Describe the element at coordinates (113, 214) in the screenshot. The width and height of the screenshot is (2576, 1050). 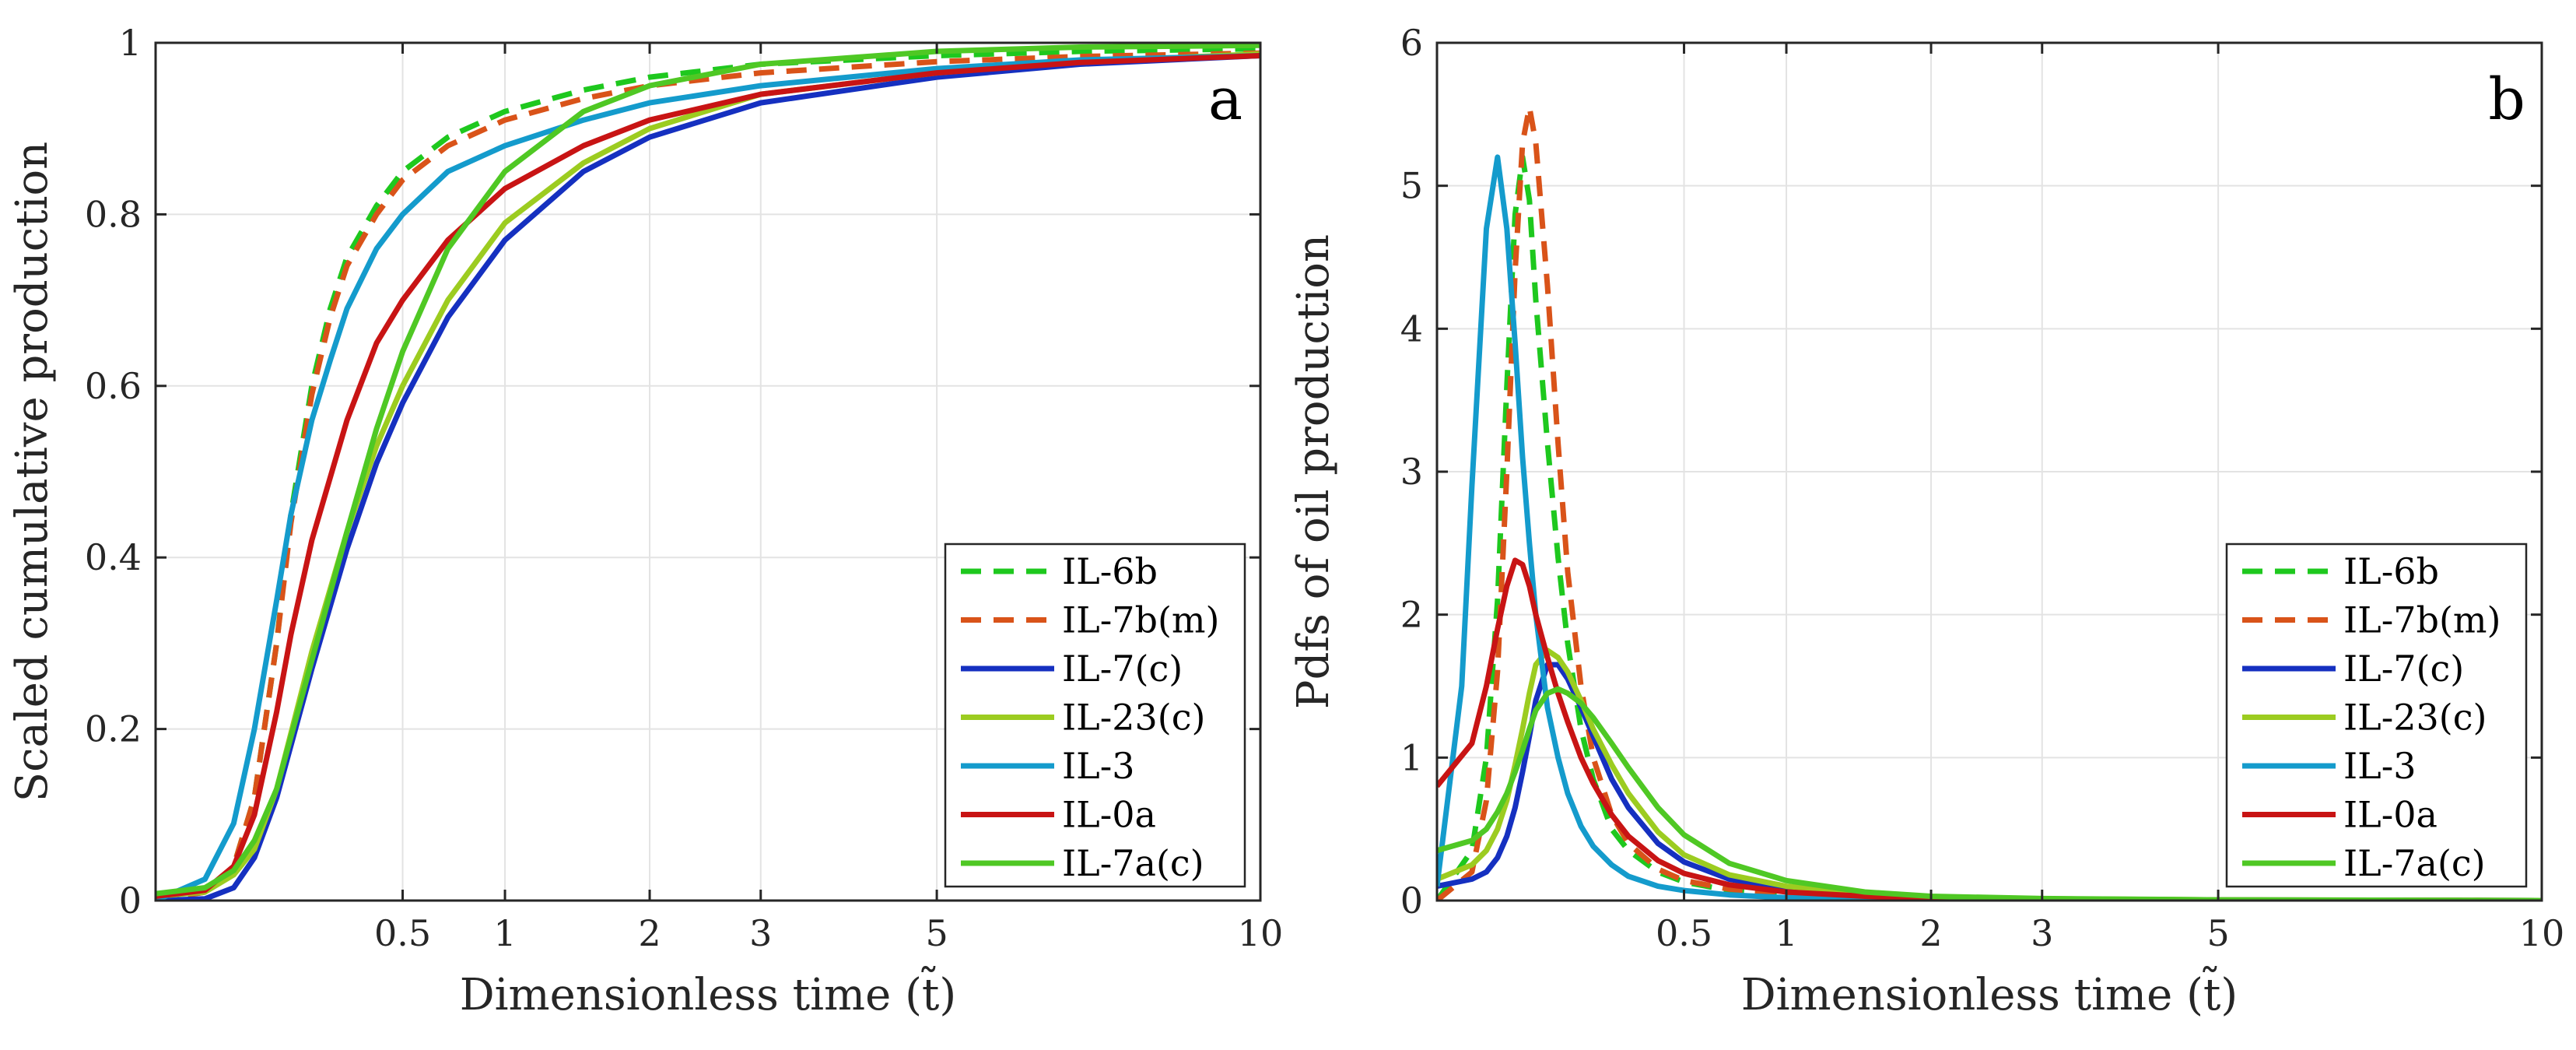
I see `y-tick-label: 0.8` at that location.